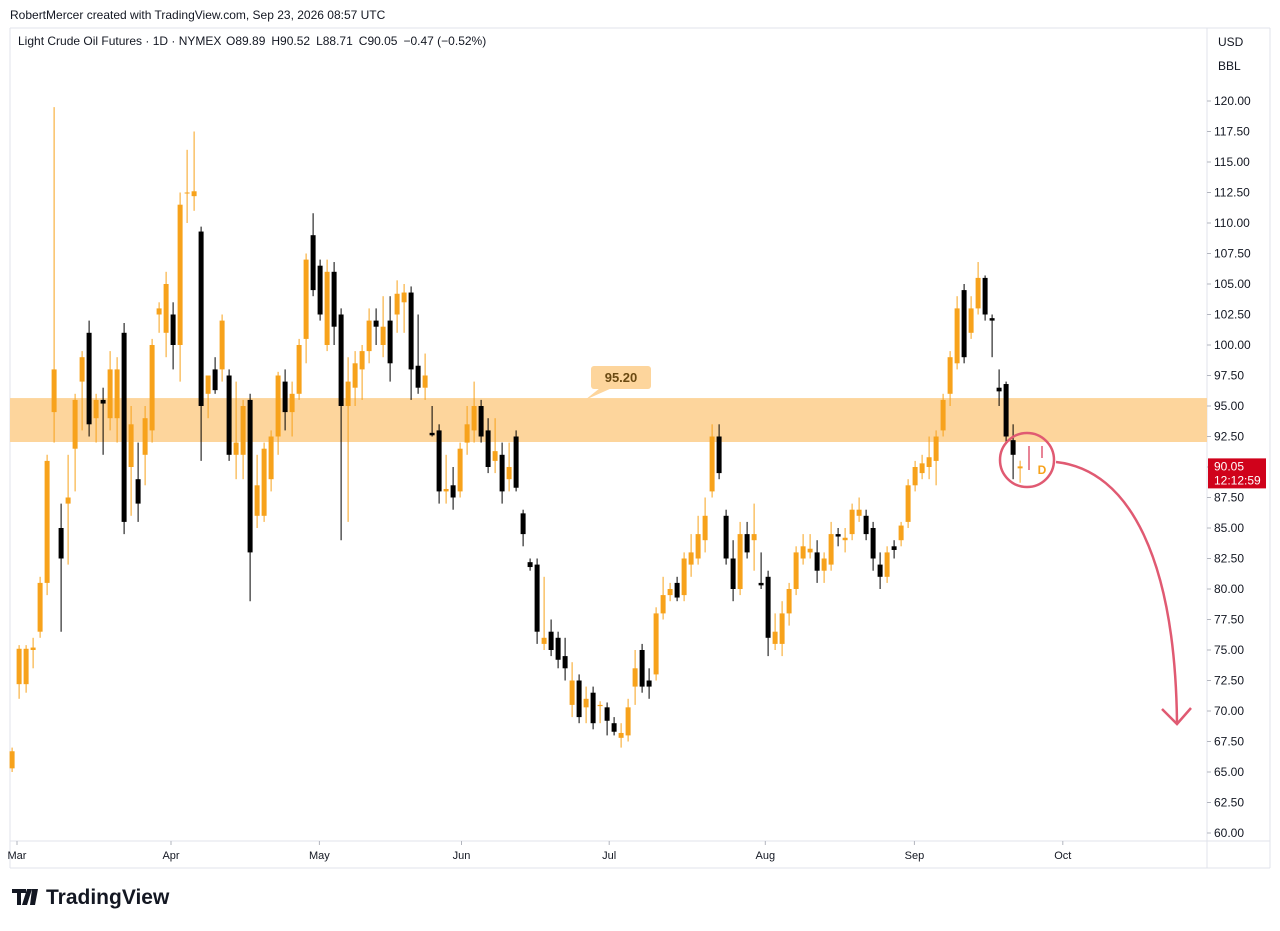  I want to click on zone-label-box, so click(621, 377).